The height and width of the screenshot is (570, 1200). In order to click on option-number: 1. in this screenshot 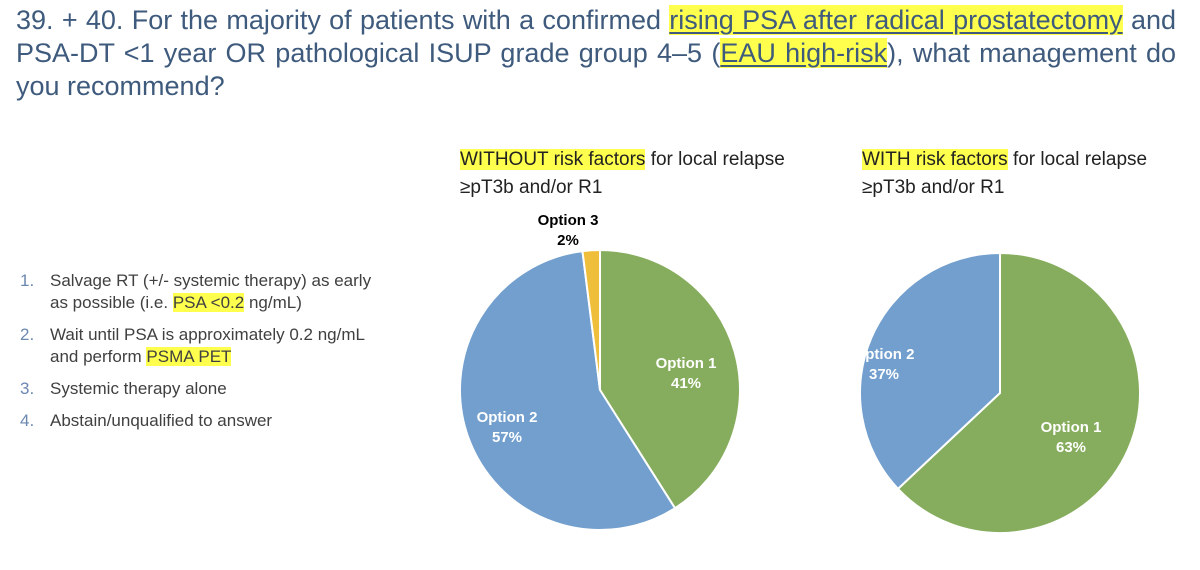, I will do `click(27, 280)`.